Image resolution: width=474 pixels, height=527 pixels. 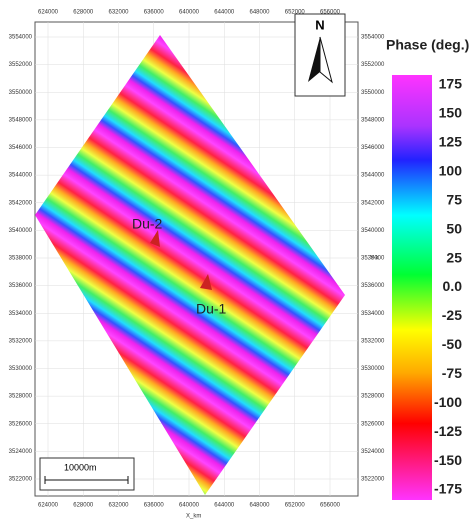 I want to click on marker-du1, so click(x=206, y=282).